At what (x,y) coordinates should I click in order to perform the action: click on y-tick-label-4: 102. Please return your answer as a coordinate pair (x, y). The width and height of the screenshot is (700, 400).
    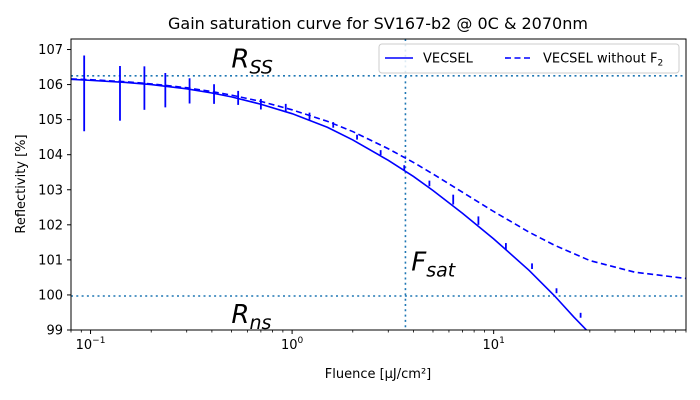
    Looking at the image, I should click on (50, 225).